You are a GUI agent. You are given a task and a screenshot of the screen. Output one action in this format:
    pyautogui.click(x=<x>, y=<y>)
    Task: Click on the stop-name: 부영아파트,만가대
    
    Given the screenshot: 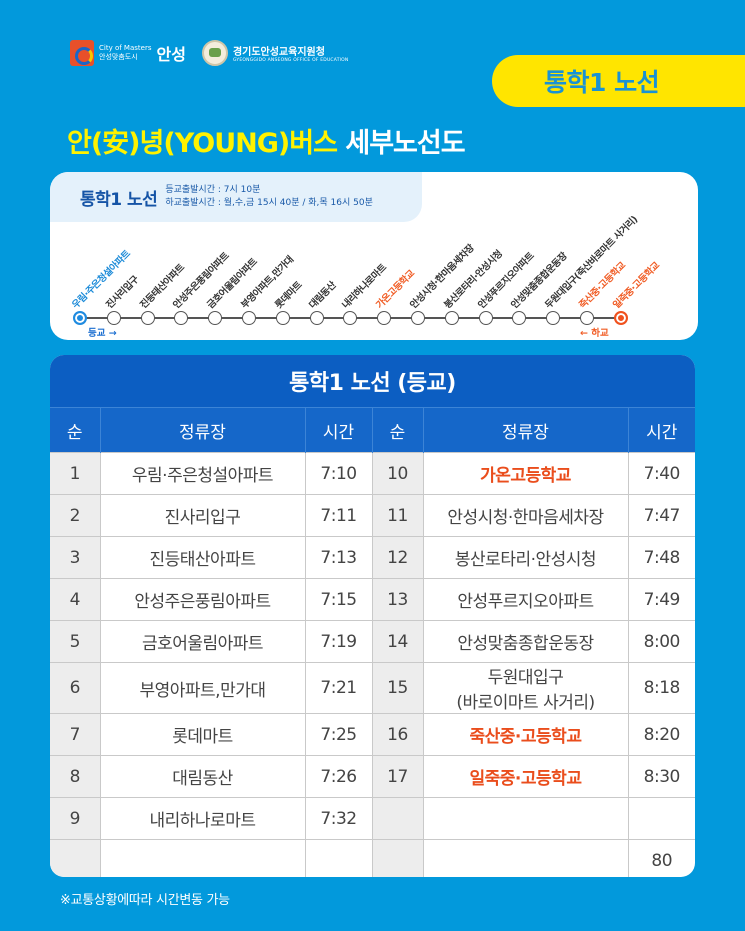 What is the action you would take?
    pyautogui.click(x=202, y=688)
    